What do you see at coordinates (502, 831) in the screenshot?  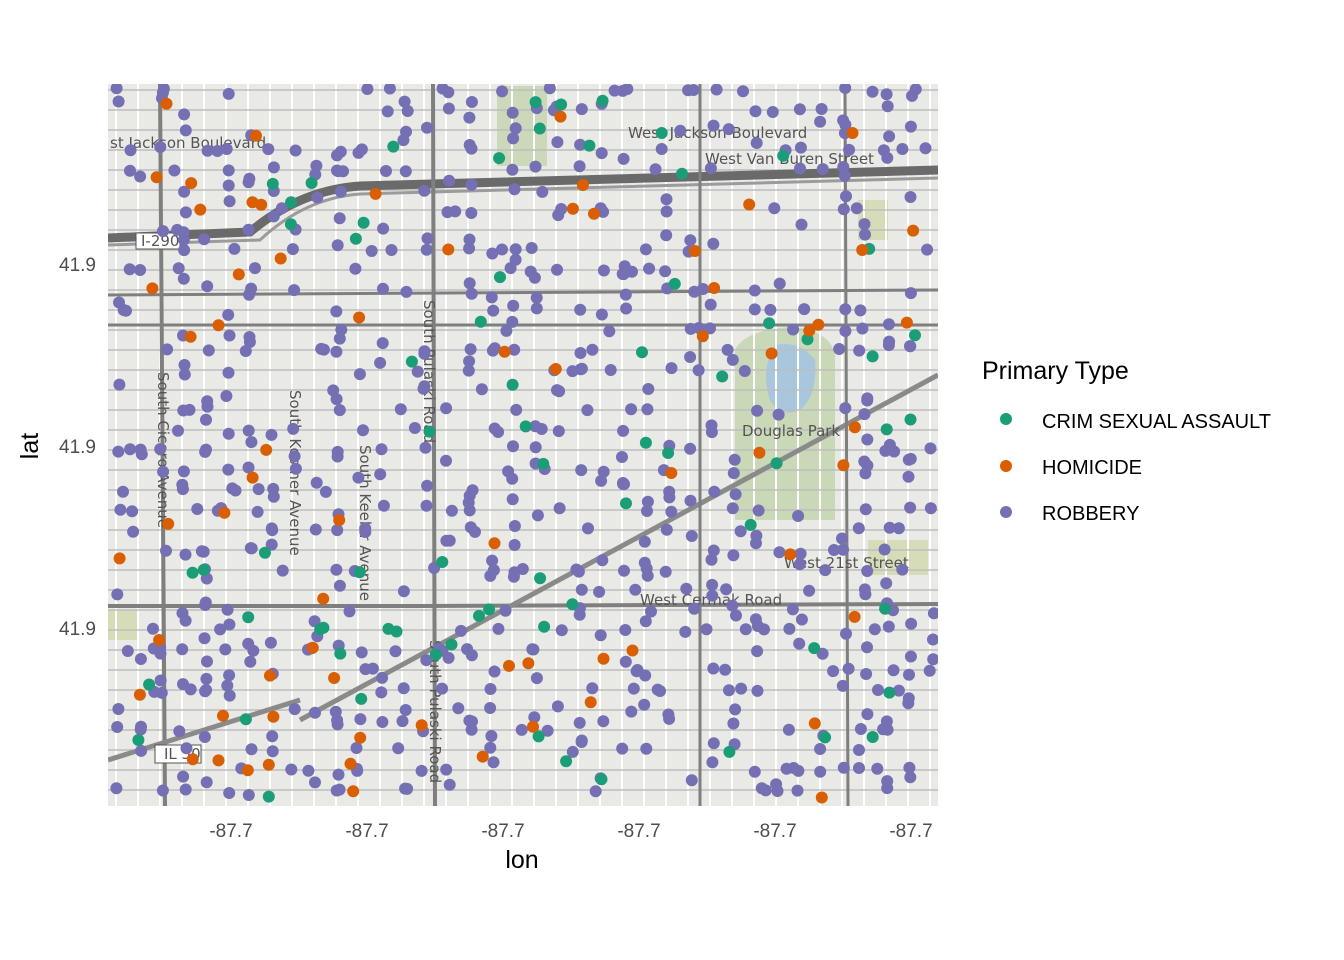 I see `x-tick-label: -87.7` at bounding box center [502, 831].